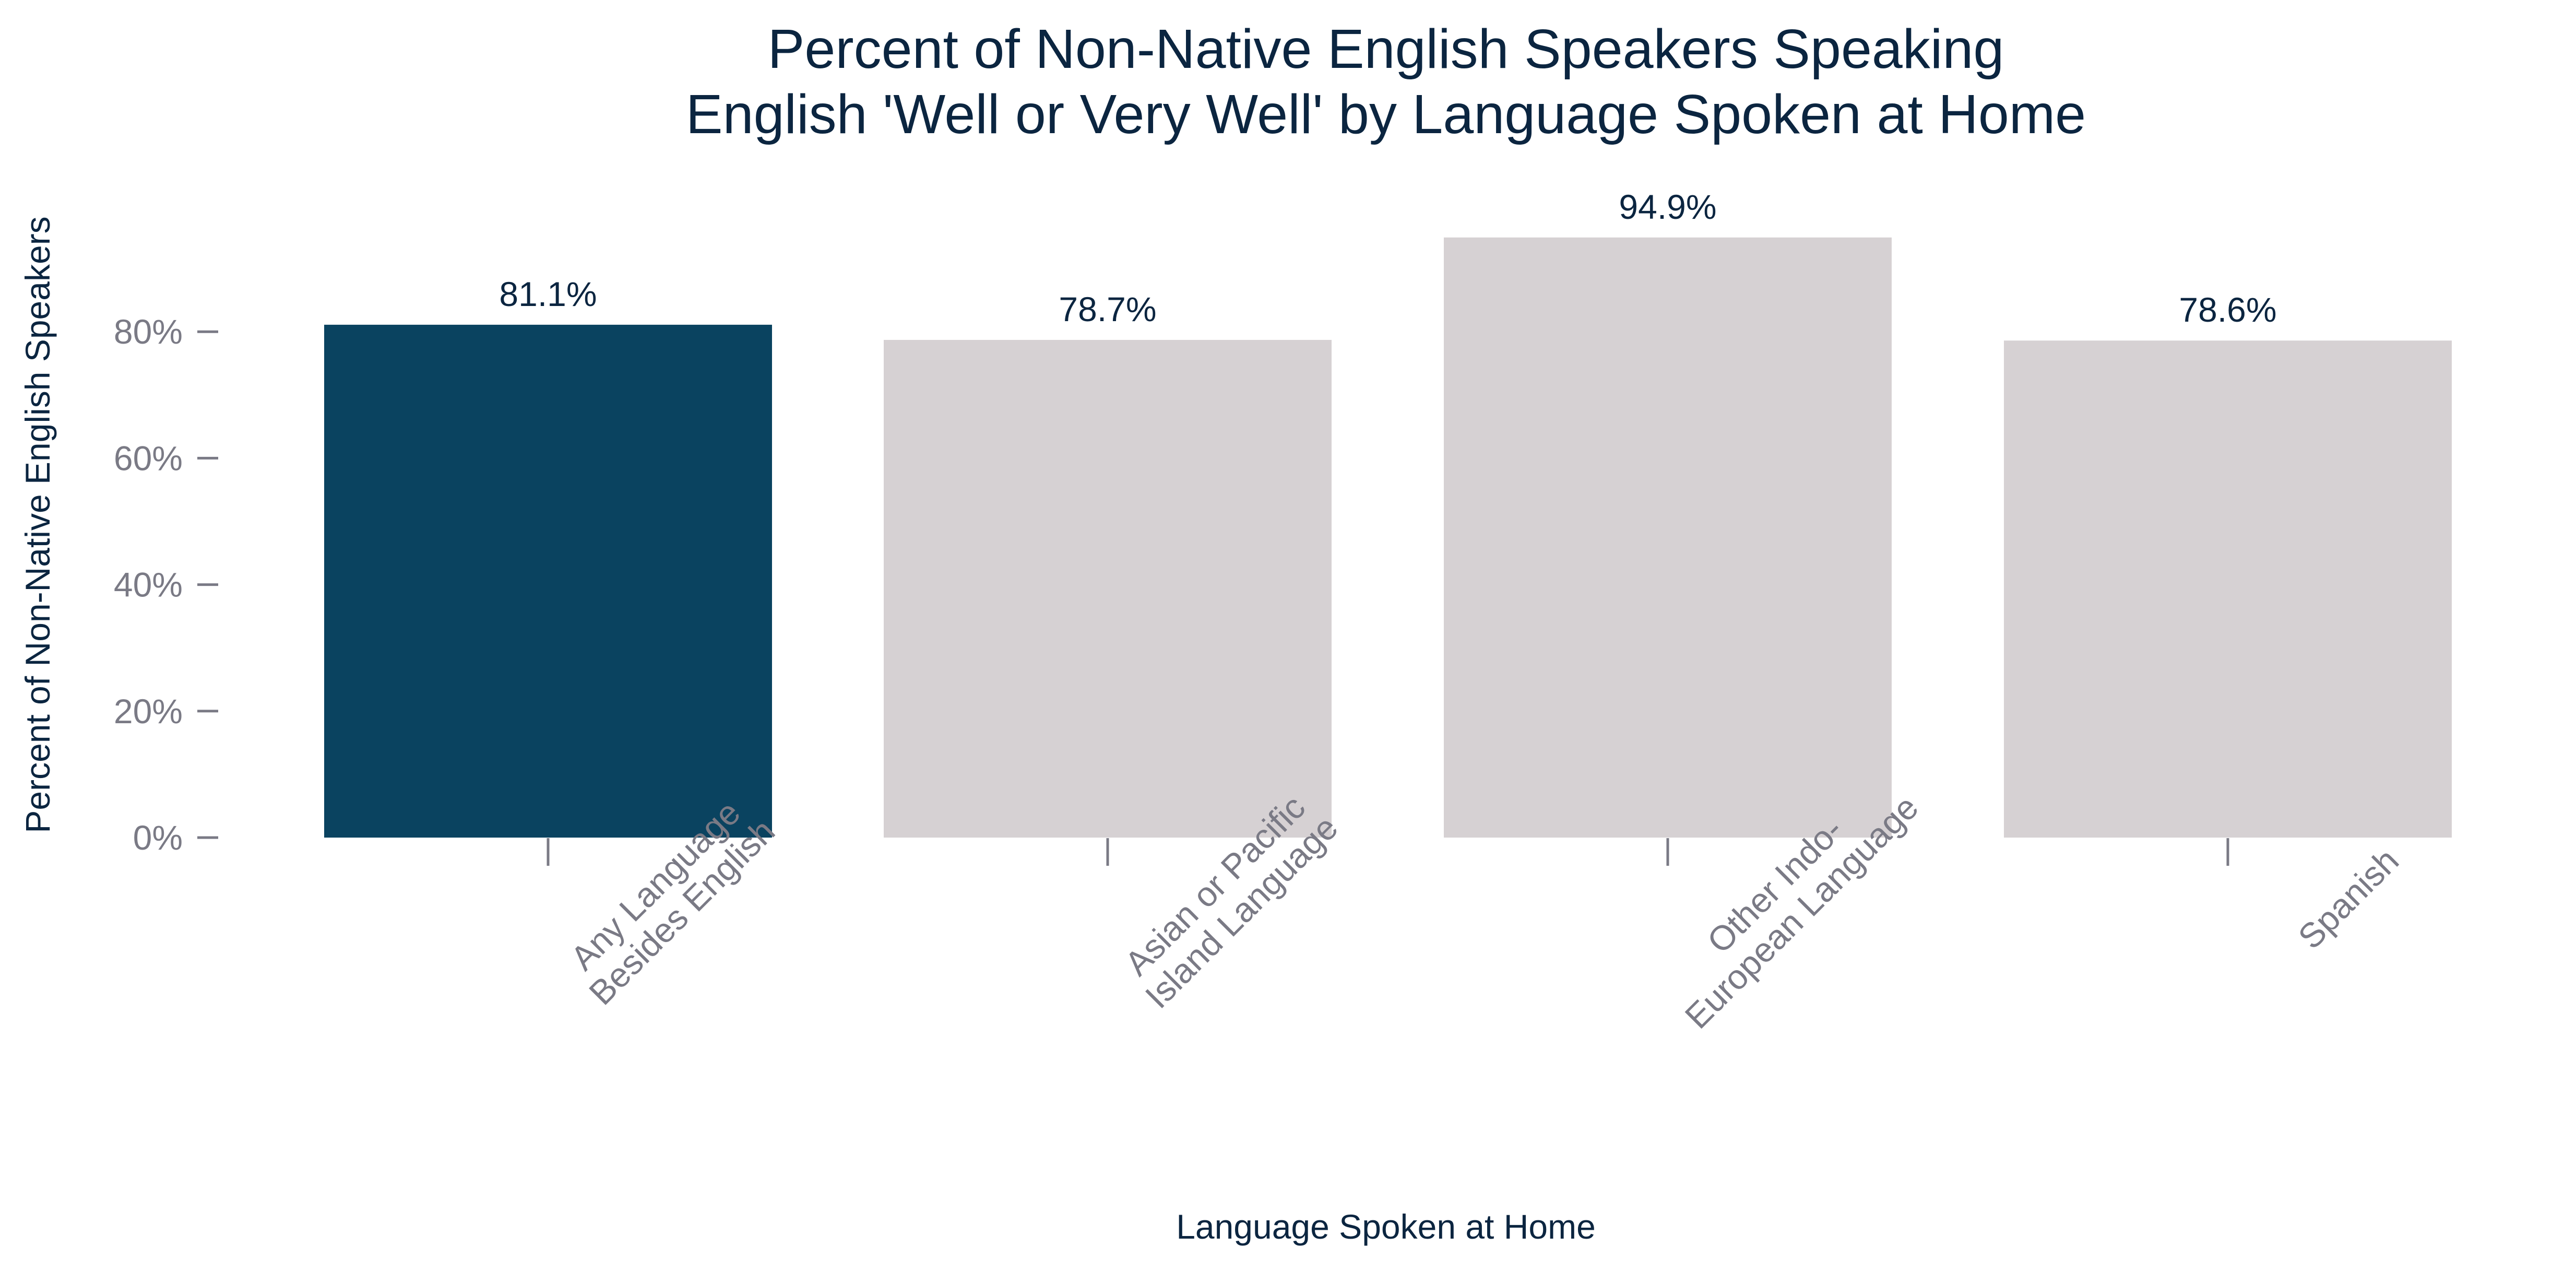 This screenshot has width=2576, height=1271. What do you see at coordinates (2227, 309) in the screenshot?
I see `data-label: 78.6%` at bounding box center [2227, 309].